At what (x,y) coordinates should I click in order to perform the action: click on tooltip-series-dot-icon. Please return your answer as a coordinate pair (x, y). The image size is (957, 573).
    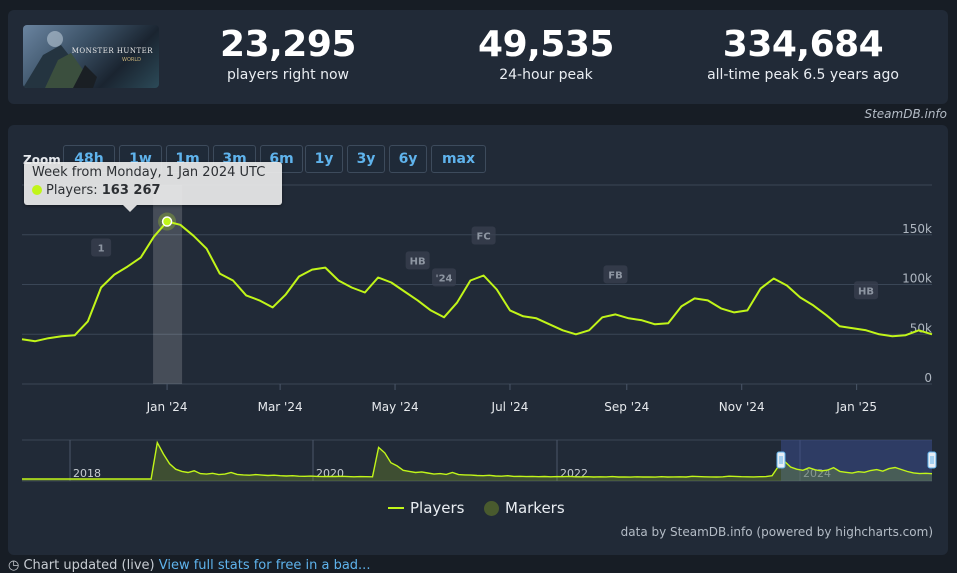
    Looking at the image, I should click on (37, 190).